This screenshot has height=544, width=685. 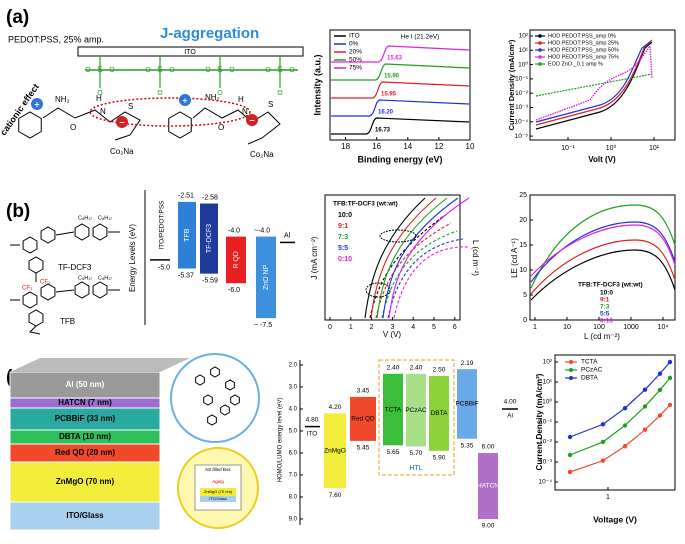 I want to click on label: +, so click(x=184, y=100).